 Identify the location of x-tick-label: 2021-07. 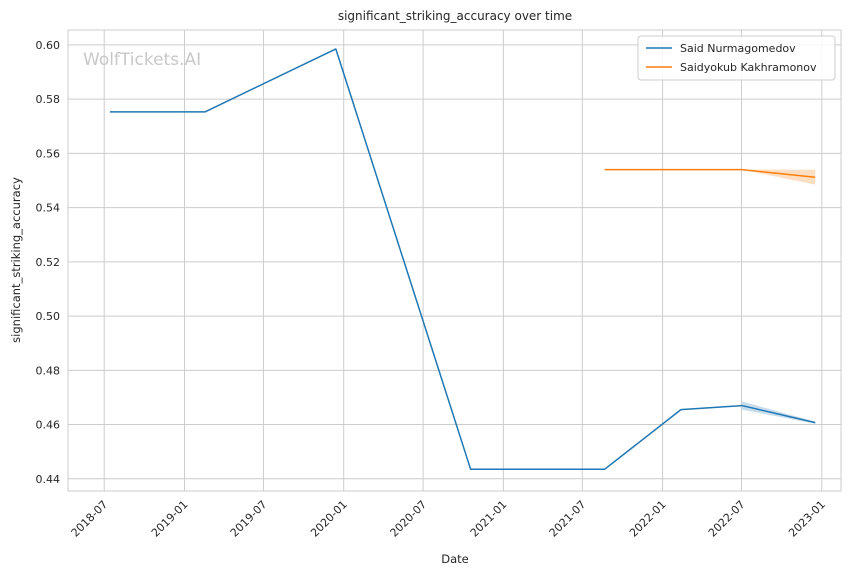
(568, 519).